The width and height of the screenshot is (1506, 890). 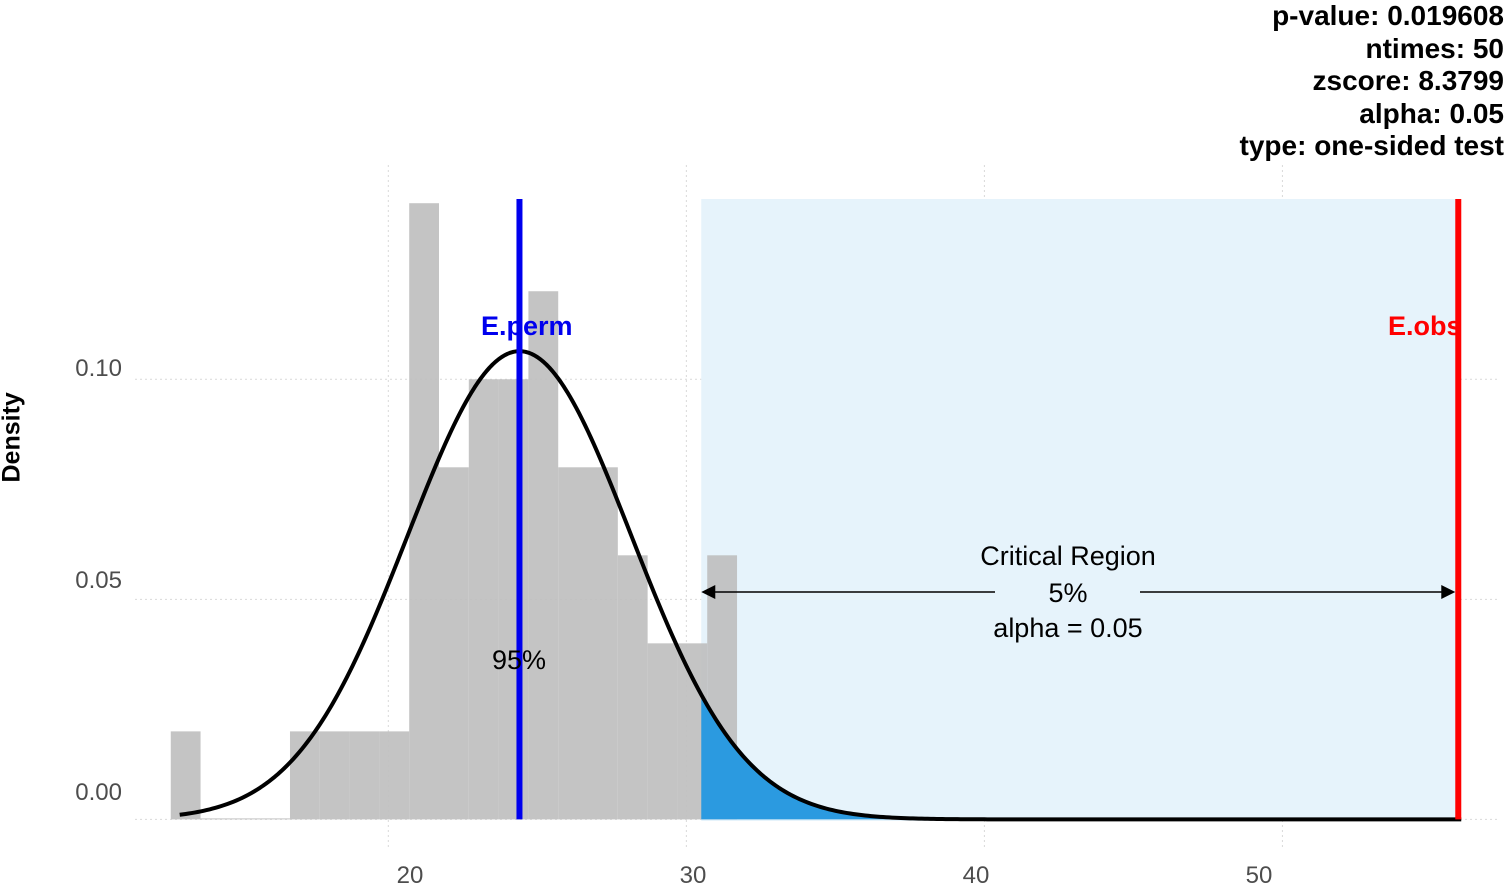 I want to click on tail-area-layer, so click(x=1080, y=757).